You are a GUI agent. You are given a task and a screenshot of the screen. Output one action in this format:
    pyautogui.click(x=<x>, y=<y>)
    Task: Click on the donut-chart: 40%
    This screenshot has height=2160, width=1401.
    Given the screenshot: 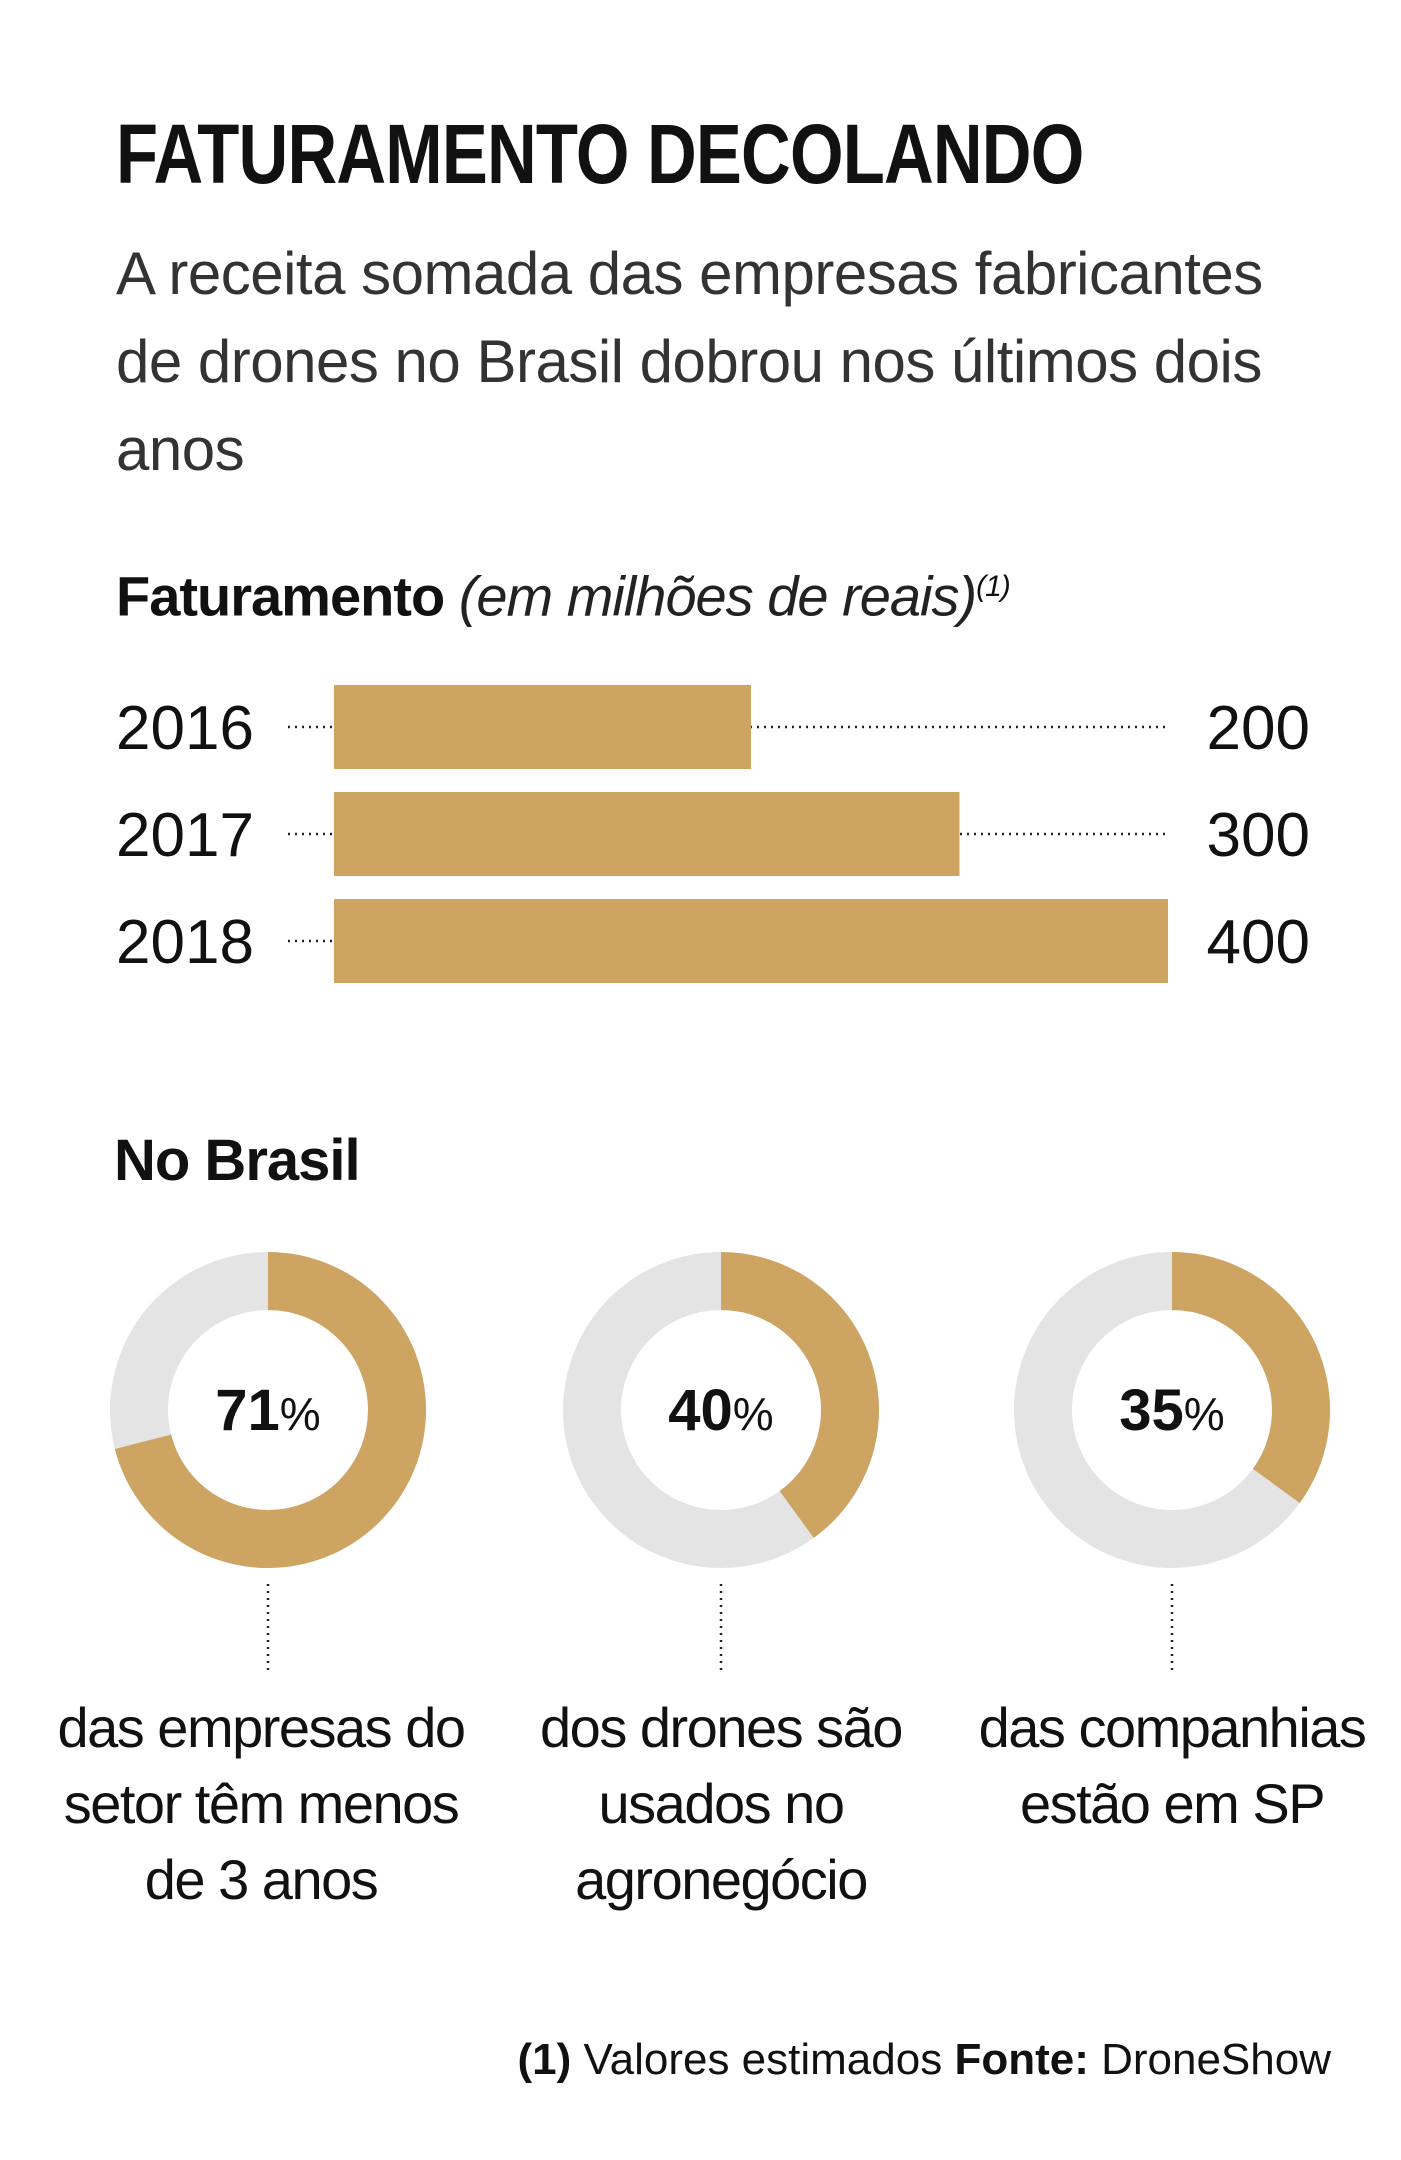 What is the action you would take?
    pyautogui.click(x=721, y=1461)
    